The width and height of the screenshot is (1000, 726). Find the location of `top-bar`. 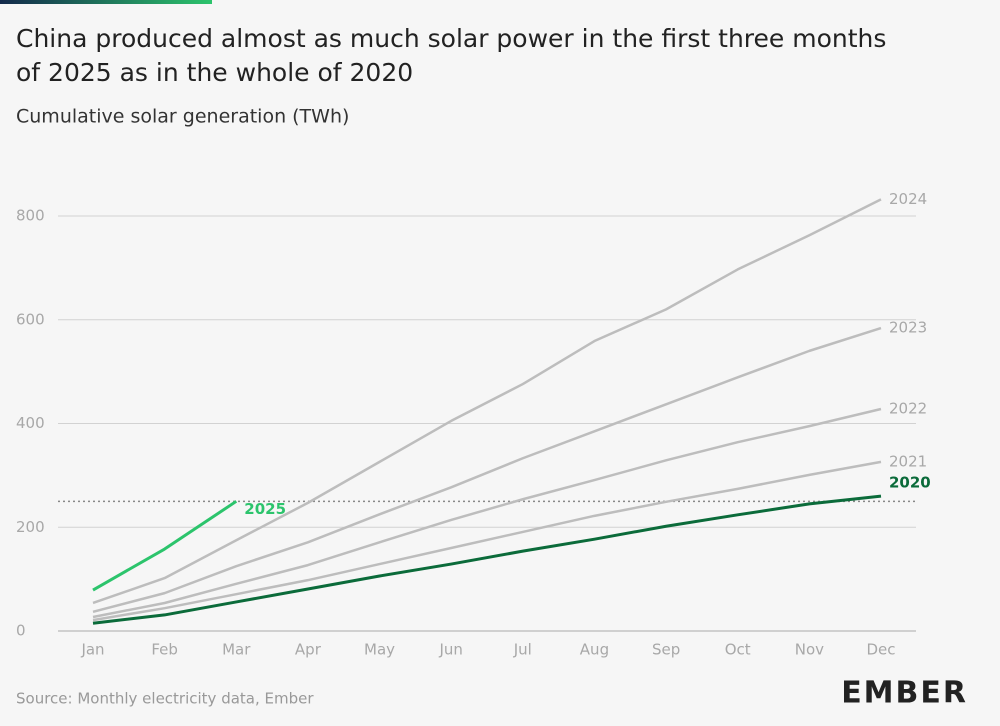

top-bar is located at coordinates (106, 2).